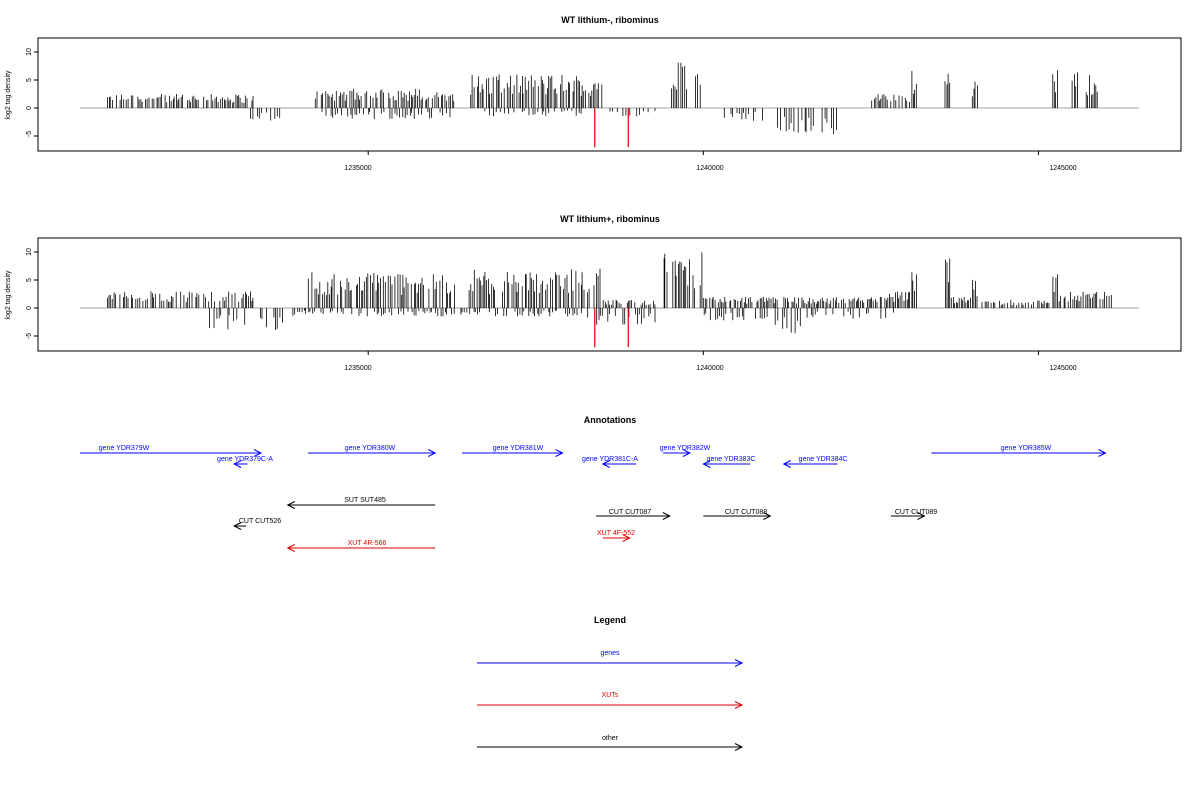 Image resolution: width=1200 pixels, height=800 pixels. What do you see at coordinates (1062, 168) in the screenshot?
I see `panel-1-xtick-label: 1245000` at bounding box center [1062, 168].